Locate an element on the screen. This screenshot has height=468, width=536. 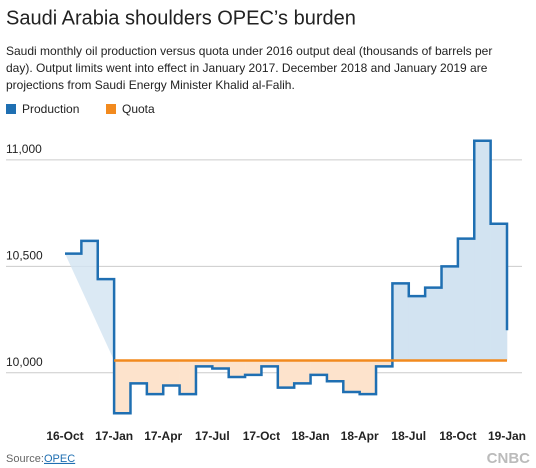
y-tick-label: 11,000 is located at coordinates (24, 149).